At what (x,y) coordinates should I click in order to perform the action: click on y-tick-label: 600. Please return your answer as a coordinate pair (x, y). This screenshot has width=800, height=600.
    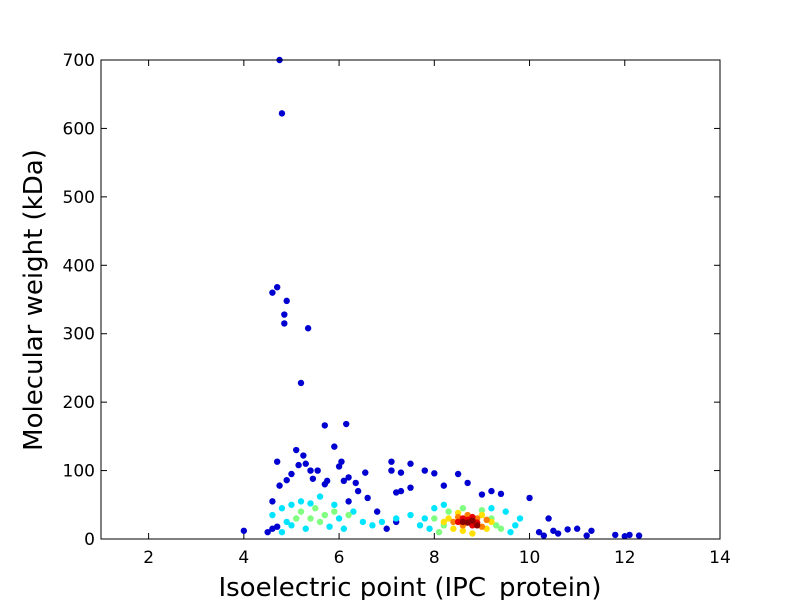
    Looking at the image, I should click on (79, 129).